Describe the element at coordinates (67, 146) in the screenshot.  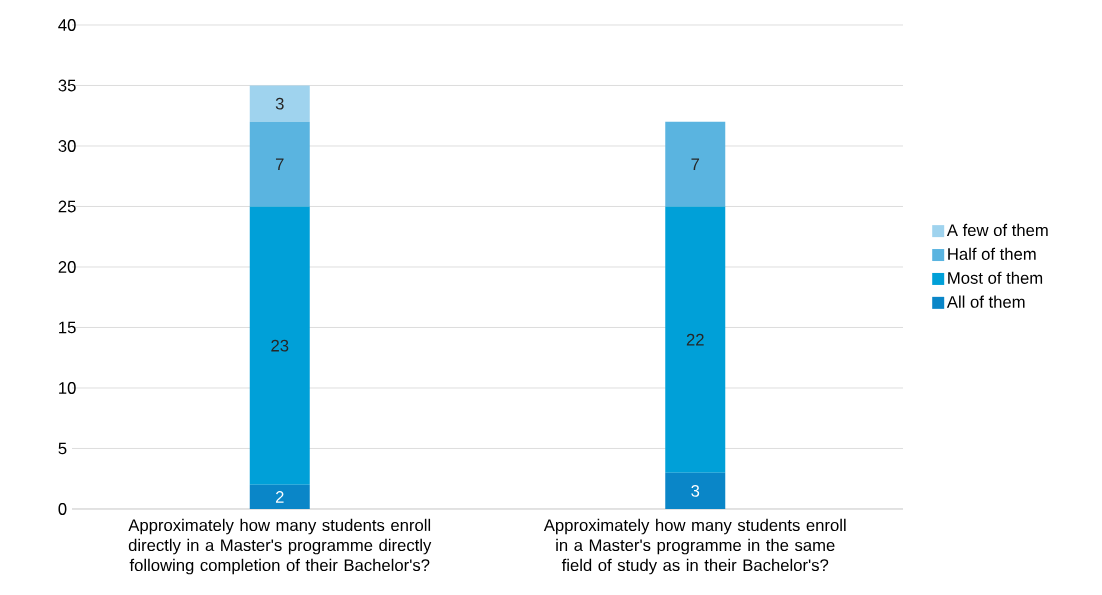
I see `y-tick-label: 30` at that location.